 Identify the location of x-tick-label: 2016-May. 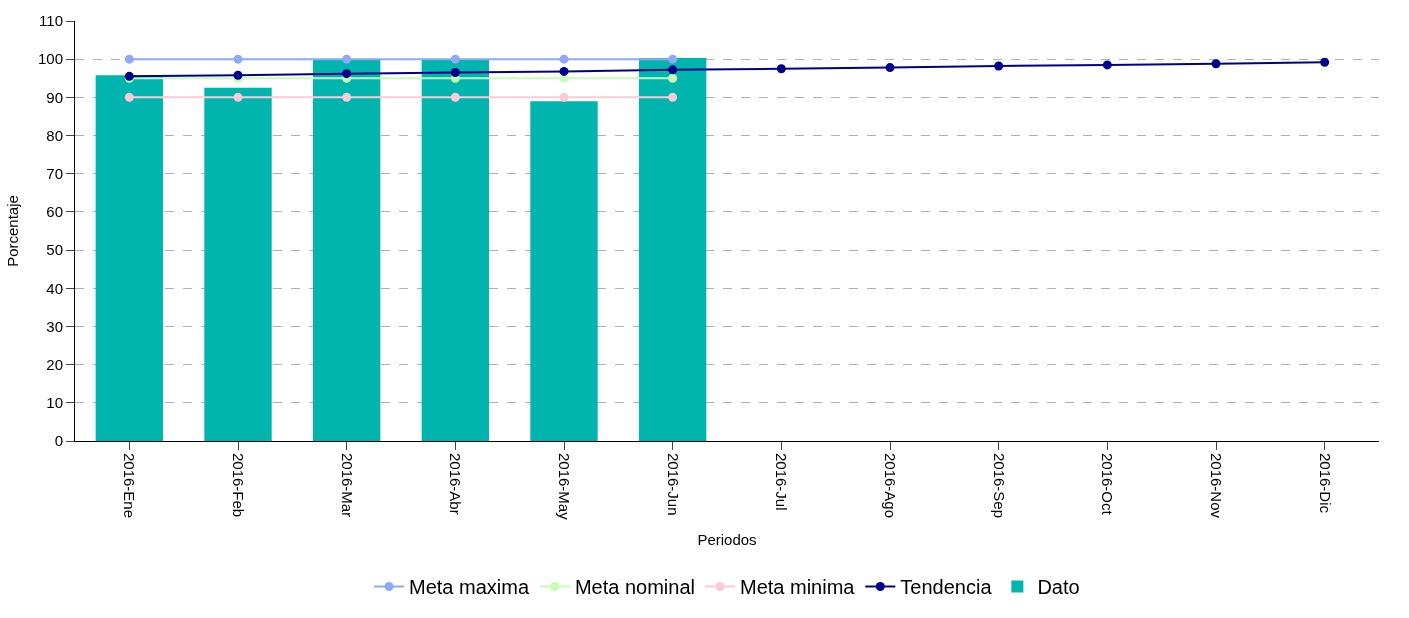
(565, 487).